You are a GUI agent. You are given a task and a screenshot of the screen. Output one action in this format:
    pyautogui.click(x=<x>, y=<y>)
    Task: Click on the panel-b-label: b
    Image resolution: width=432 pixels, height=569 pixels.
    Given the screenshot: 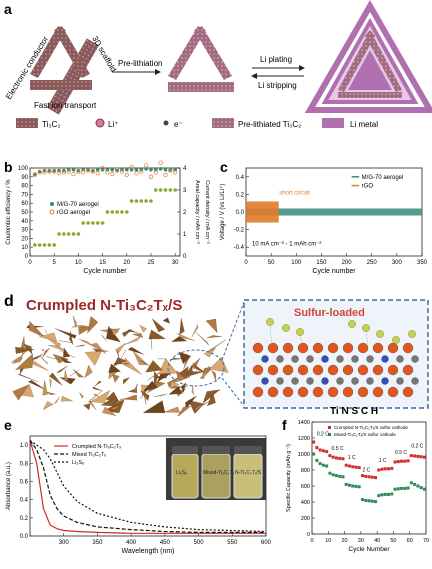 What is the action you would take?
    pyautogui.click(x=8, y=167)
    